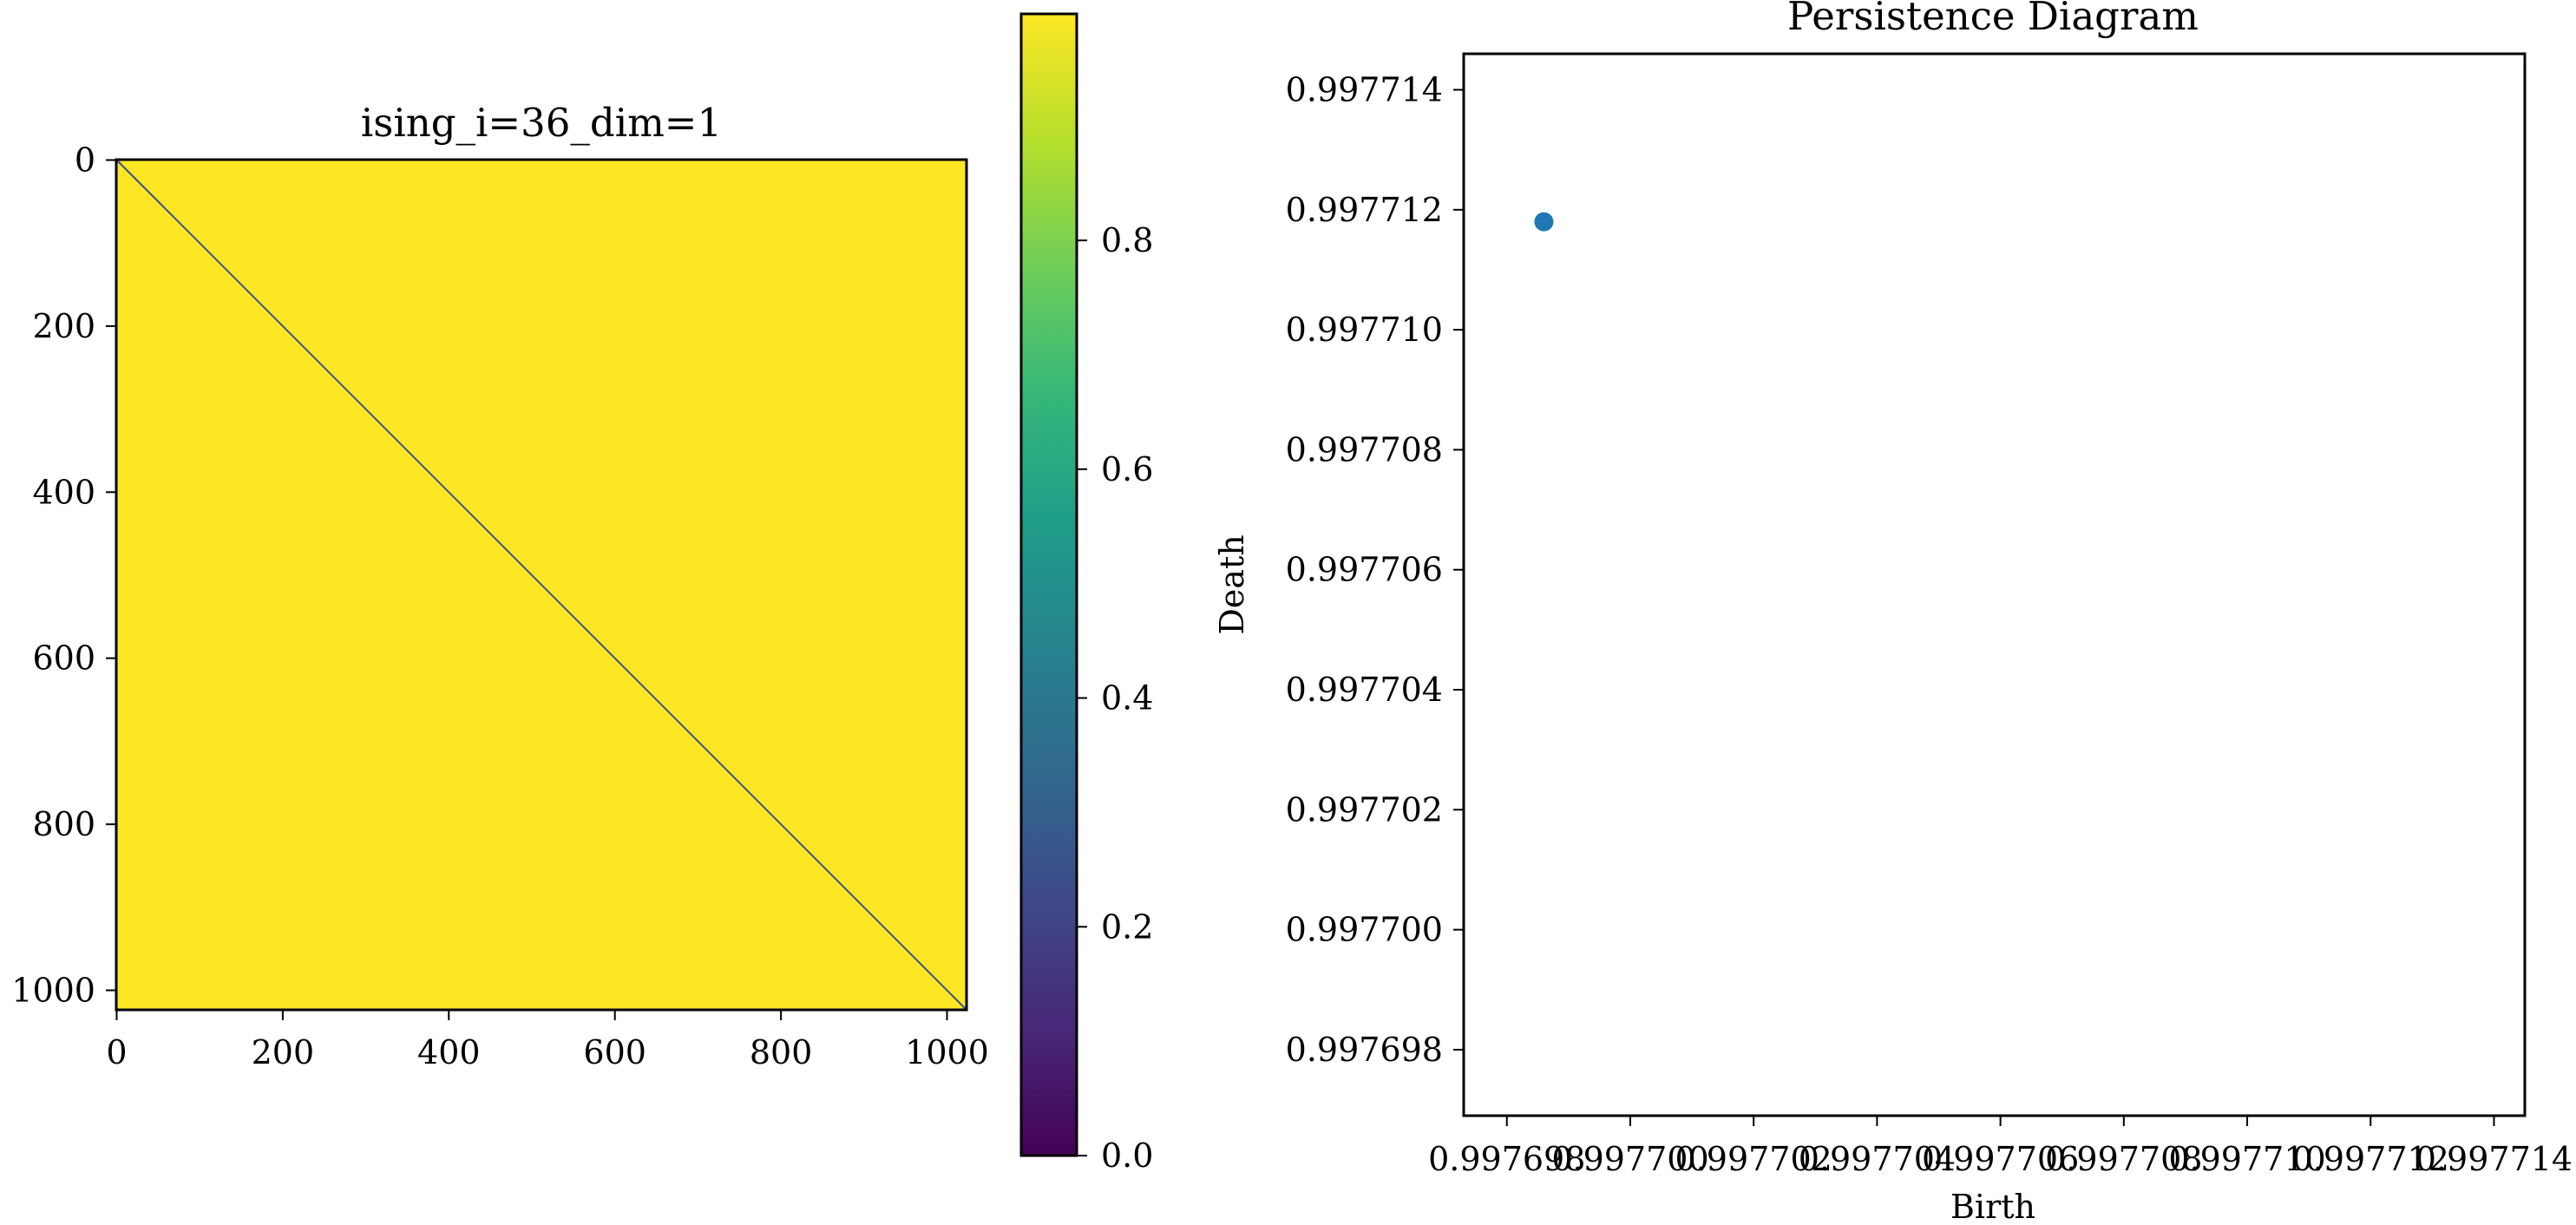 The width and height of the screenshot is (2576, 1225). Describe the element at coordinates (1993, 20) in the screenshot. I see `scatter-title: Persistence Diagram` at that location.